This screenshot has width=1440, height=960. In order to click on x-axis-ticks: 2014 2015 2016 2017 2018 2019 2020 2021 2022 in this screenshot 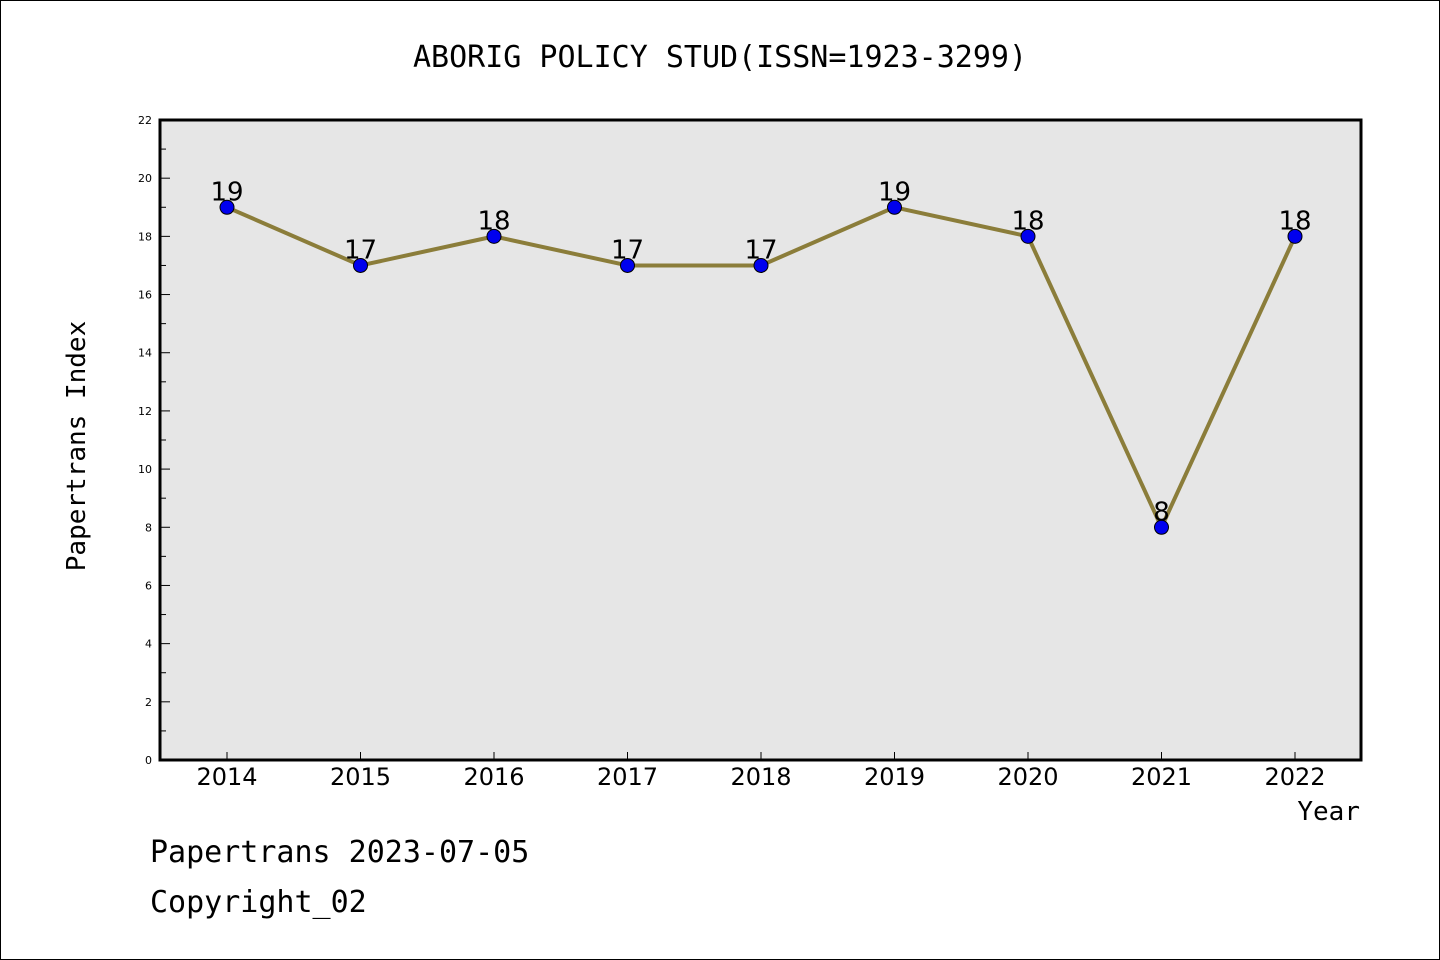, I will do `click(761, 771)`.